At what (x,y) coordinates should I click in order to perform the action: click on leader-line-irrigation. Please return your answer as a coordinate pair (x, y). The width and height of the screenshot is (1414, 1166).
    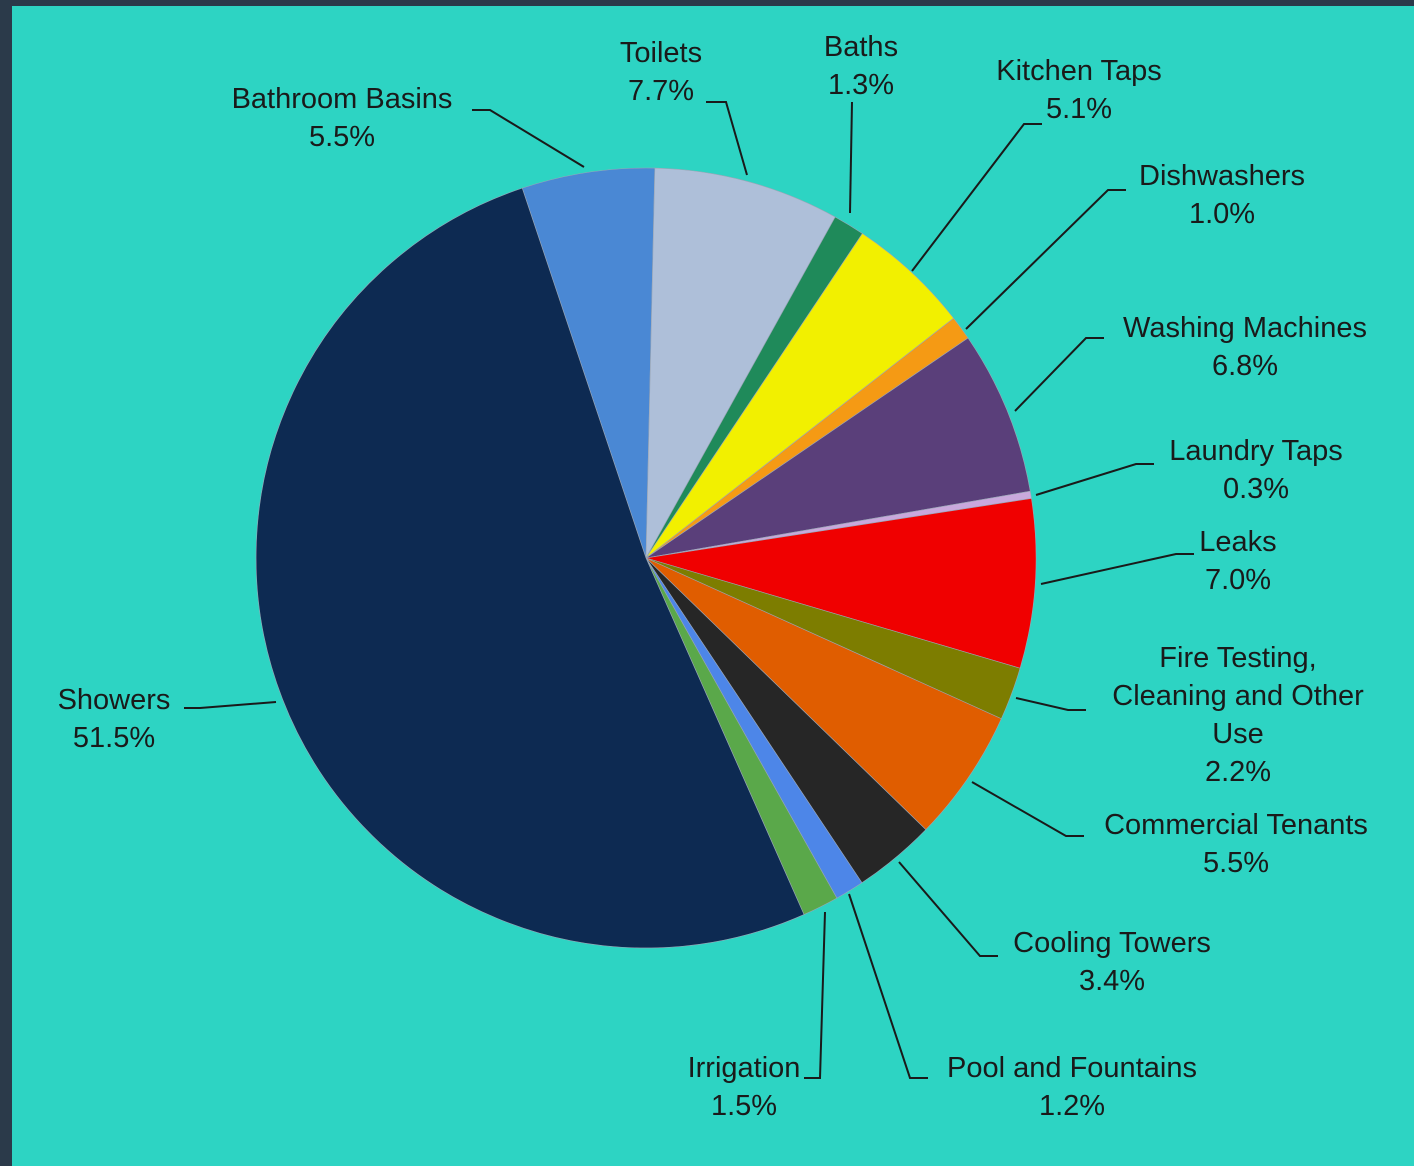
    Looking at the image, I should click on (815, 995).